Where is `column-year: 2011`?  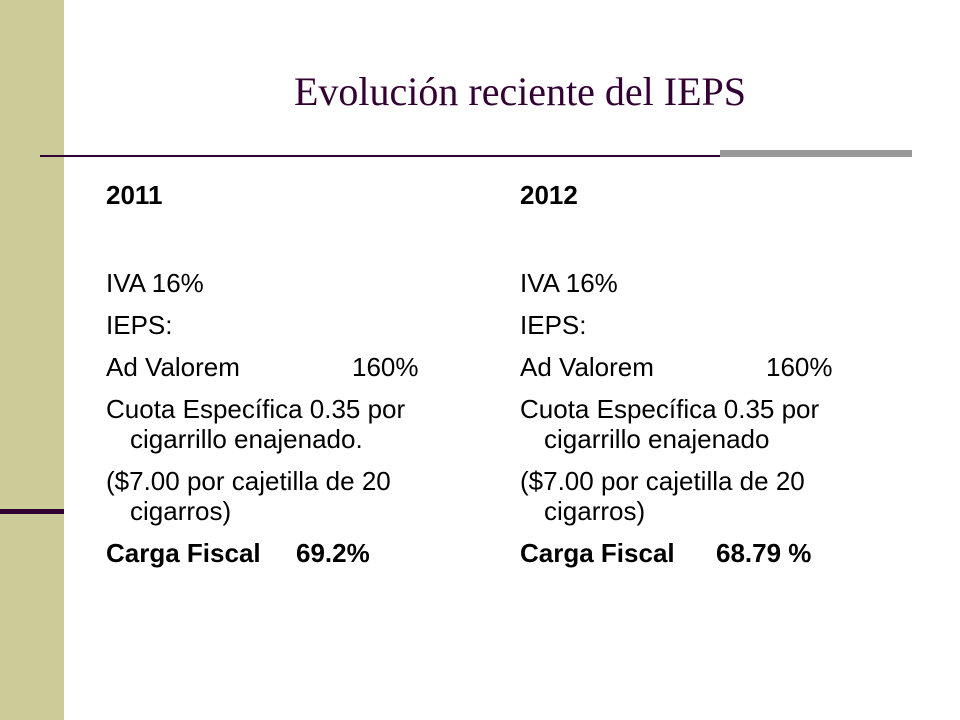 column-year: 2011 is located at coordinates (134, 195).